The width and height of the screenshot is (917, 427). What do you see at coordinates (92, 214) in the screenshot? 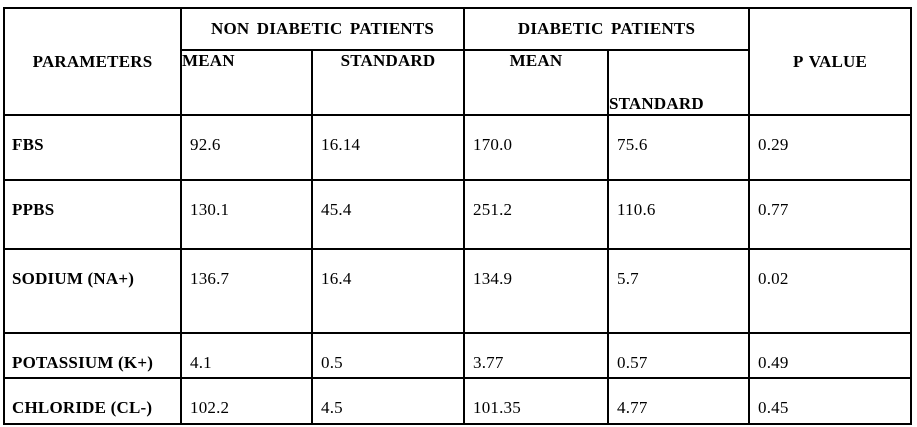
I see `param-cell: PPBS` at bounding box center [92, 214].